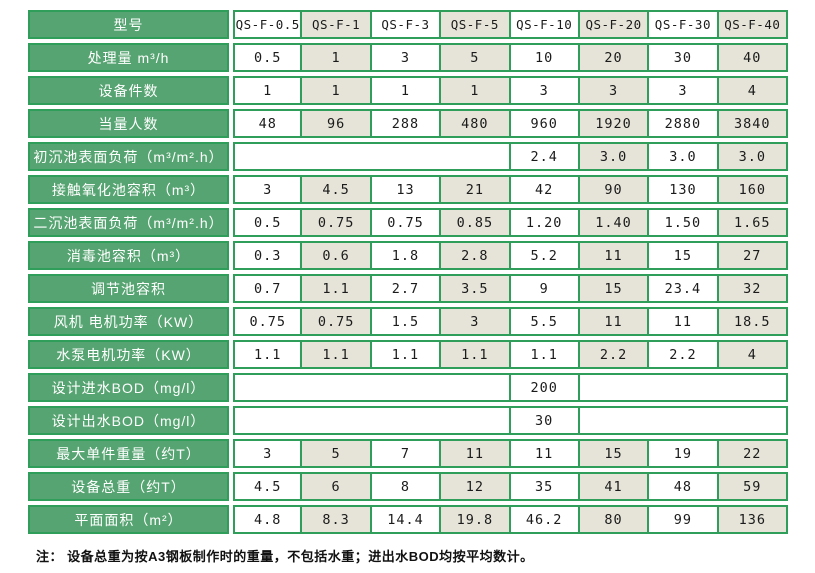 Image resolution: width=815 pixels, height=573 pixels. Describe the element at coordinates (684, 453) in the screenshot. I see `value-cell: 19` at that location.